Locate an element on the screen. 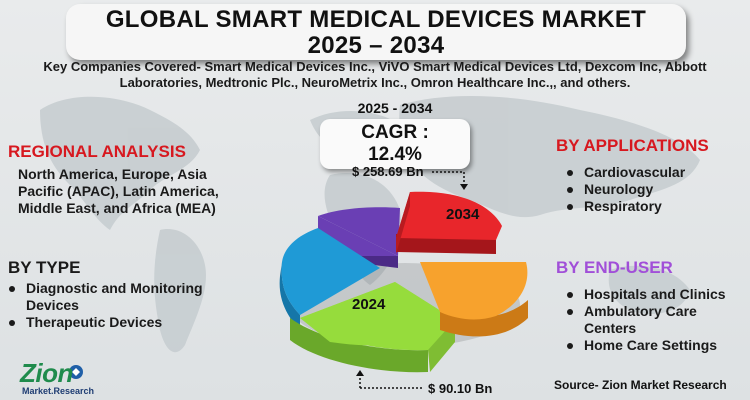 This screenshot has width=750, height=400. source-text: Source- Zion Market Research is located at coordinates (640, 385).